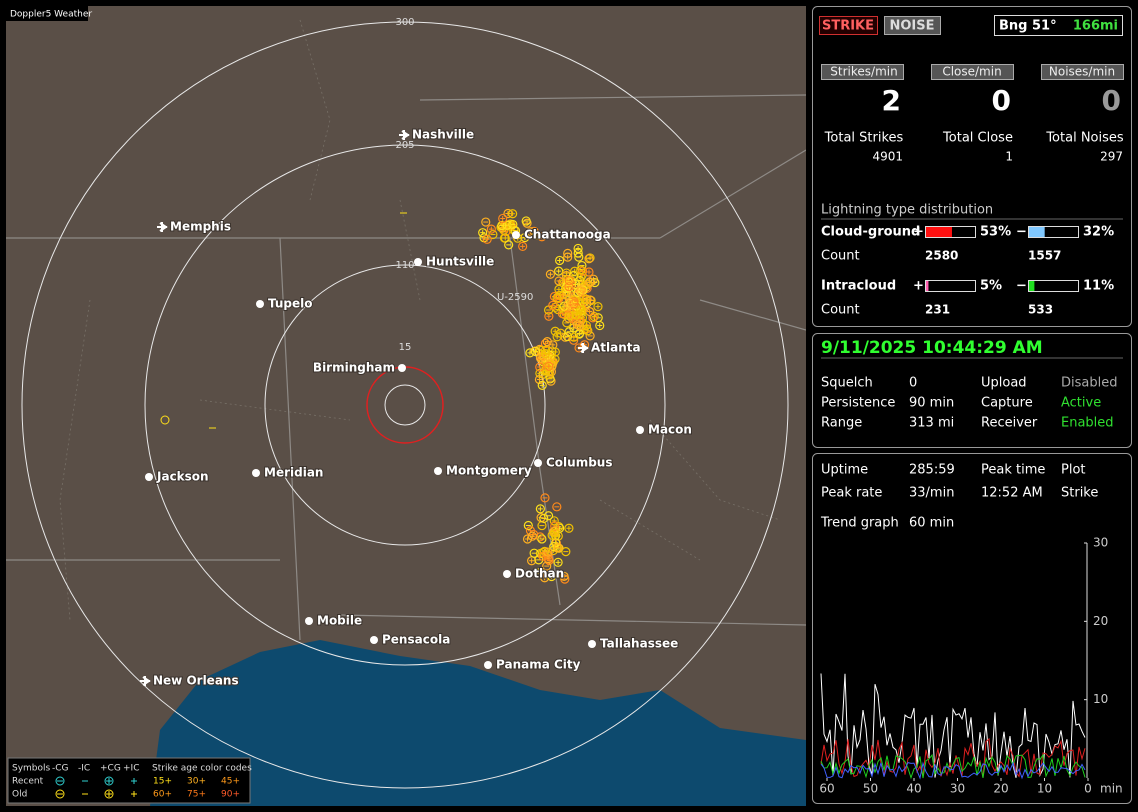 Image resolution: width=1138 pixels, height=812 pixels. What do you see at coordinates (862, 72) in the screenshot?
I see `rate-box` at bounding box center [862, 72].